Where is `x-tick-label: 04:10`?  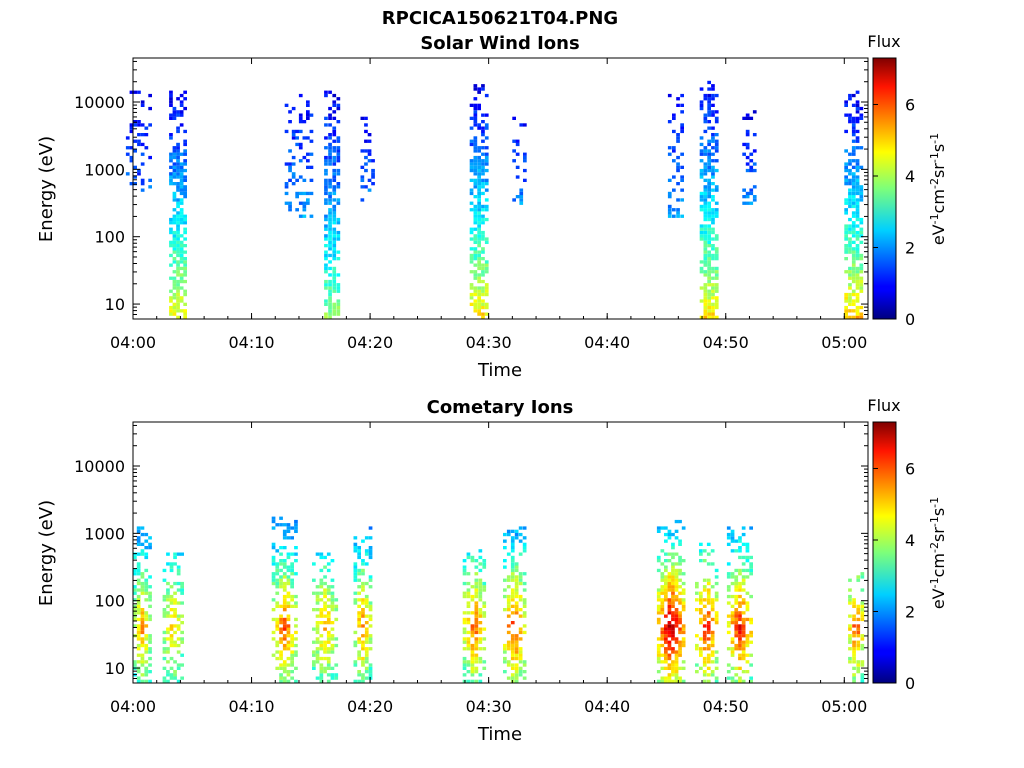
x-tick-label: 04:10 is located at coordinates (251, 342).